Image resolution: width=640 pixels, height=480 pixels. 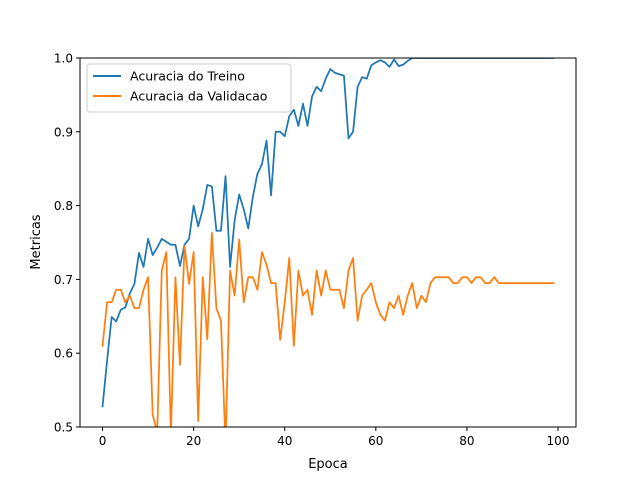 I want to click on x-tick-label: 100, so click(x=558, y=441).